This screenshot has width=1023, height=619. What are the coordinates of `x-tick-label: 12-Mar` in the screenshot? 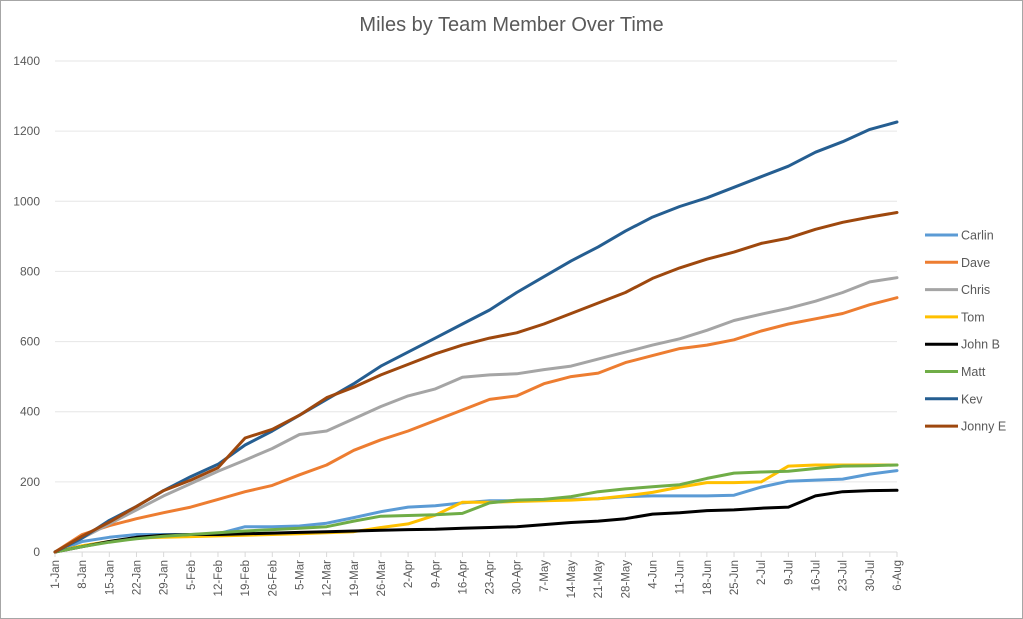 It's located at (328, 578).